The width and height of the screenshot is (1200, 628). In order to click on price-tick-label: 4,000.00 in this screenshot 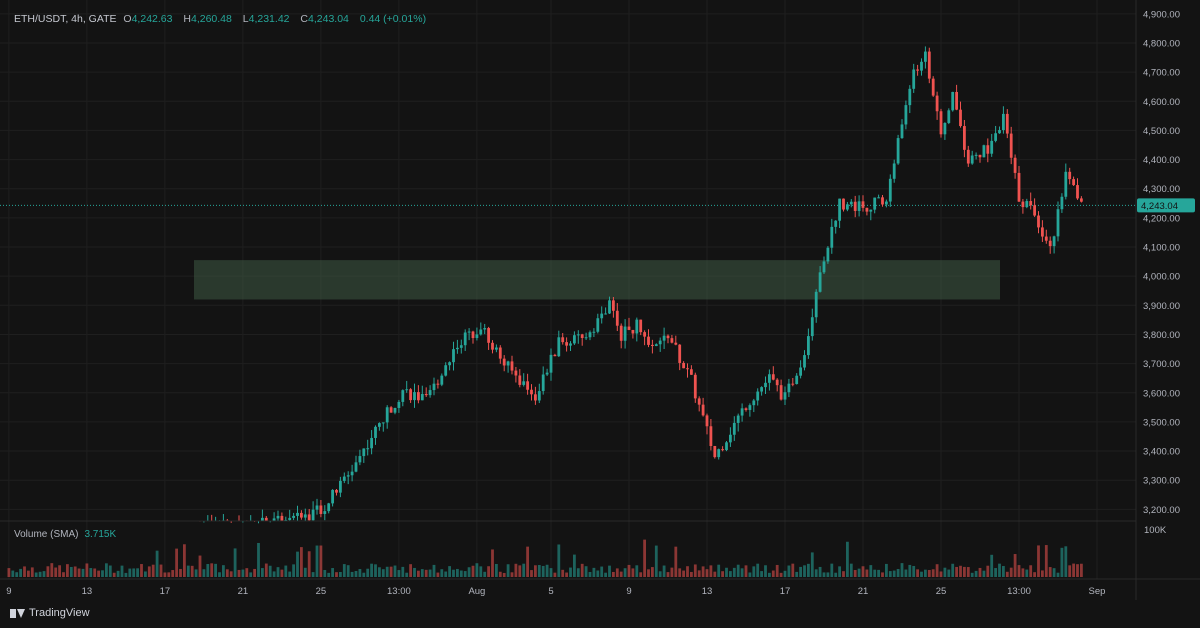, I will do `click(1161, 277)`.